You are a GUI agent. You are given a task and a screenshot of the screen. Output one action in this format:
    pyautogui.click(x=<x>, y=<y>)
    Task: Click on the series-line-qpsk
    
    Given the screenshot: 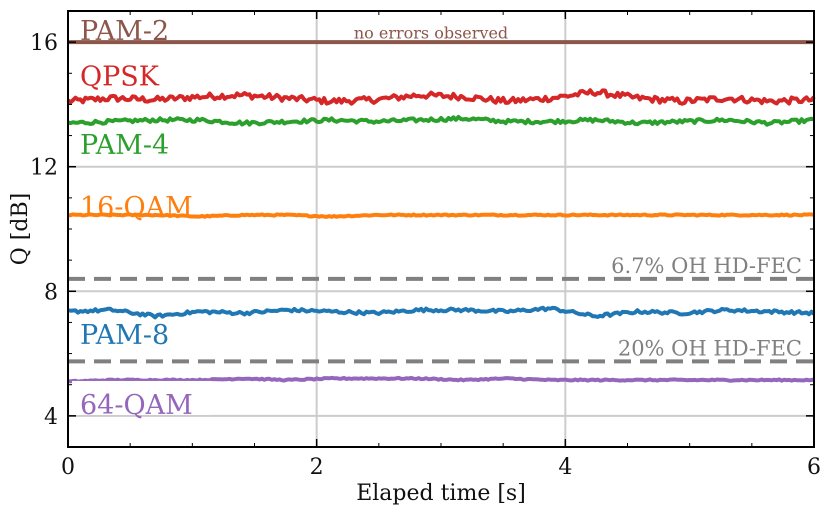 What is the action you would take?
    pyautogui.click(x=441, y=97)
    